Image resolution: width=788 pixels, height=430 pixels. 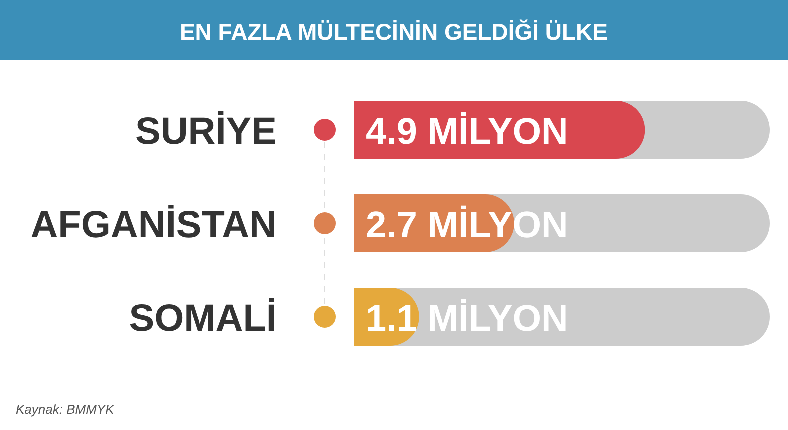 What do you see at coordinates (206, 132) in the screenshot?
I see `y-tick-label: SURİYE` at bounding box center [206, 132].